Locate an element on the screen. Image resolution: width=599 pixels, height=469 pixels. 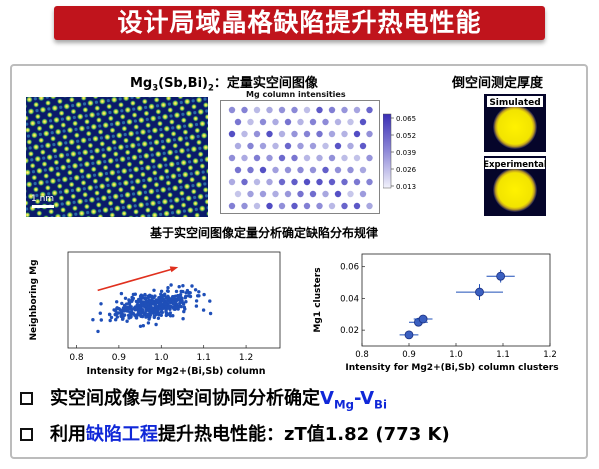
intensity-map-dots is located at coordinates (300, 158).